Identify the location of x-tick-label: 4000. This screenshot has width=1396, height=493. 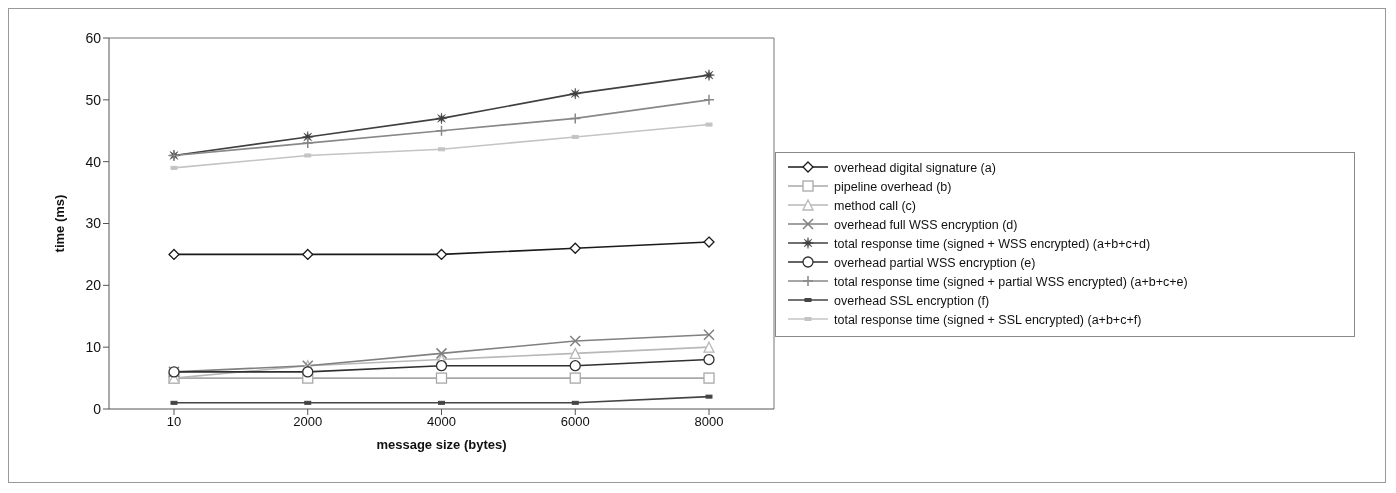
(441, 422).